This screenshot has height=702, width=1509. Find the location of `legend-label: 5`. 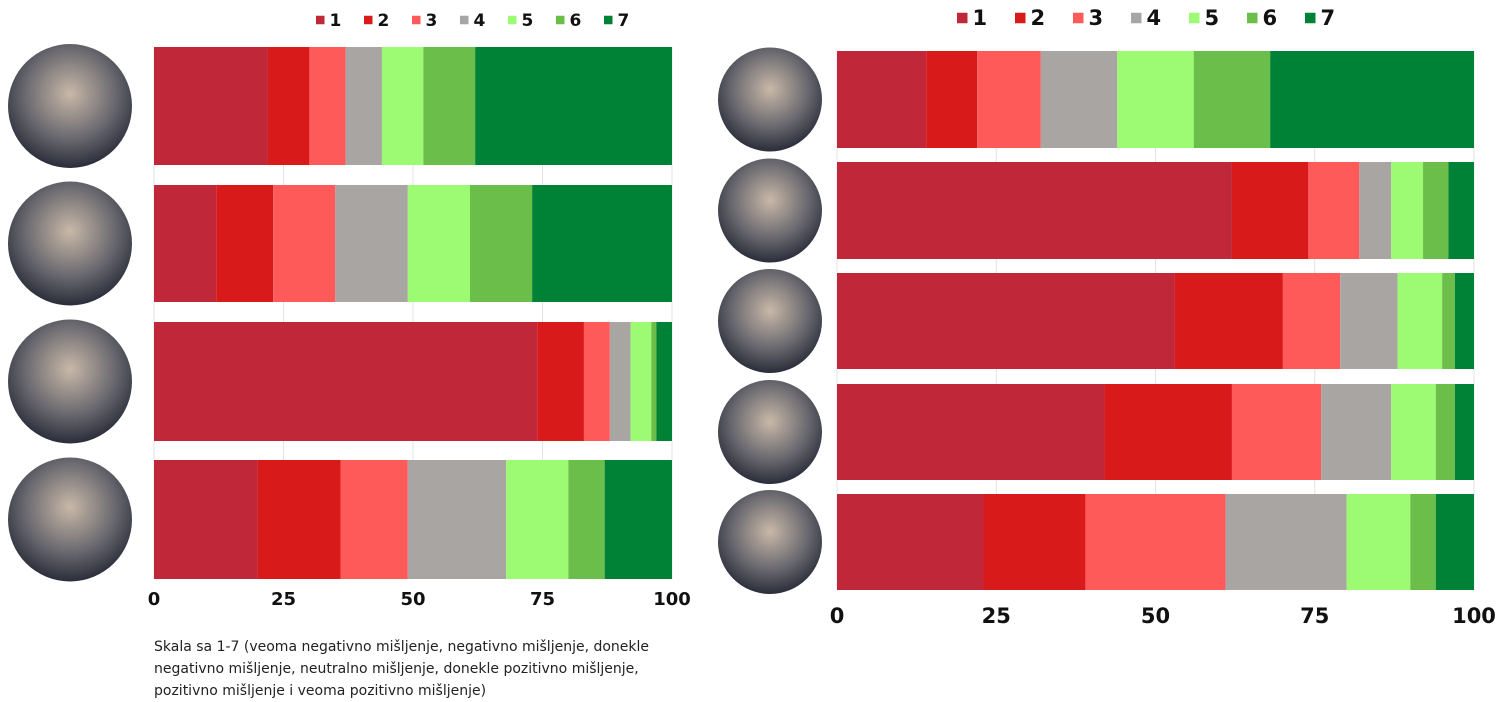

legend-label: 5 is located at coordinates (528, 21).